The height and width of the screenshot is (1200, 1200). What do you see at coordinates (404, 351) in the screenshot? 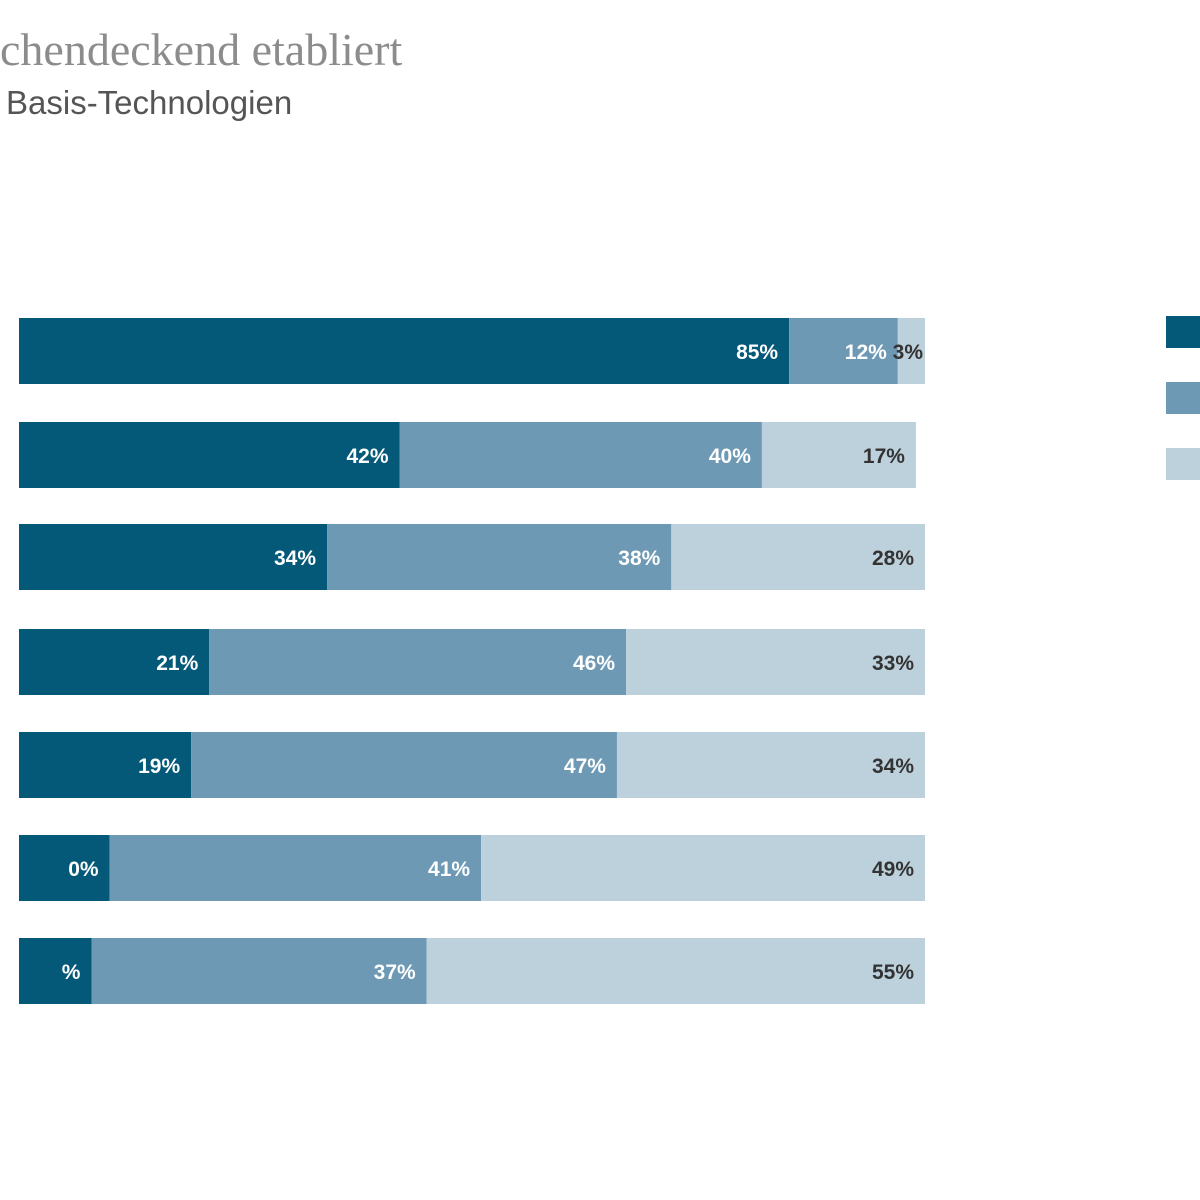
I see `bar-segment-s1-r1` at bounding box center [404, 351].